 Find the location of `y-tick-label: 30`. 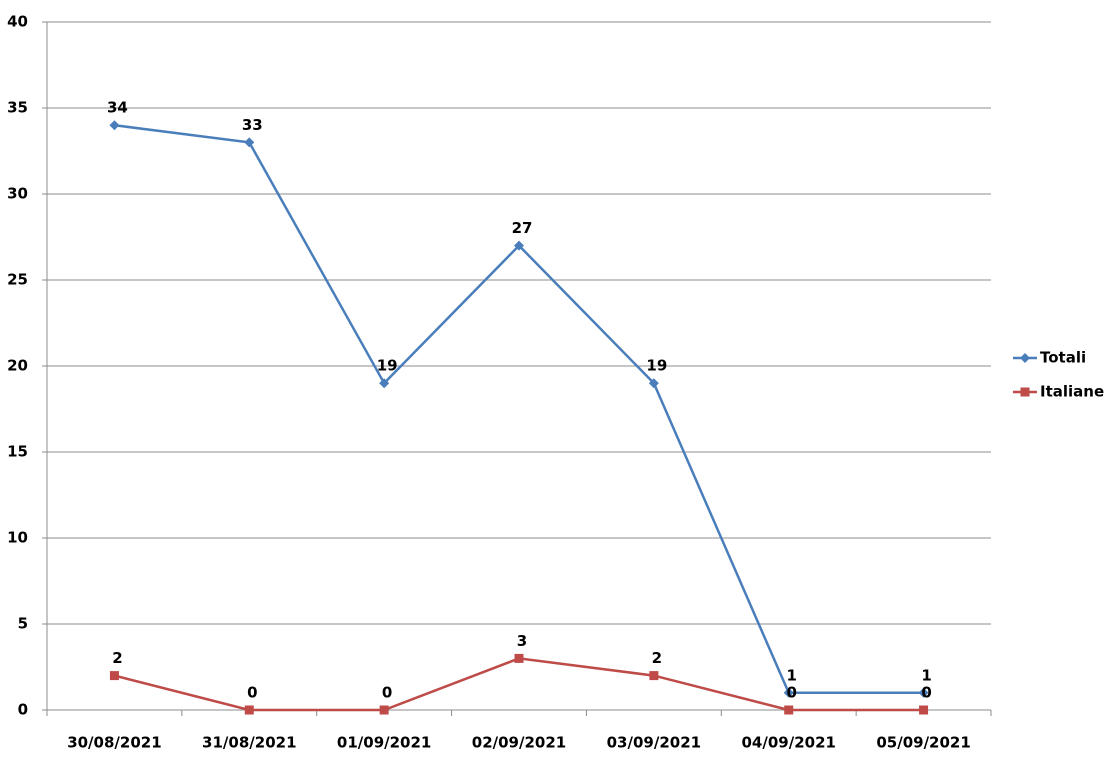

y-tick-label: 30 is located at coordinates (17, 194).